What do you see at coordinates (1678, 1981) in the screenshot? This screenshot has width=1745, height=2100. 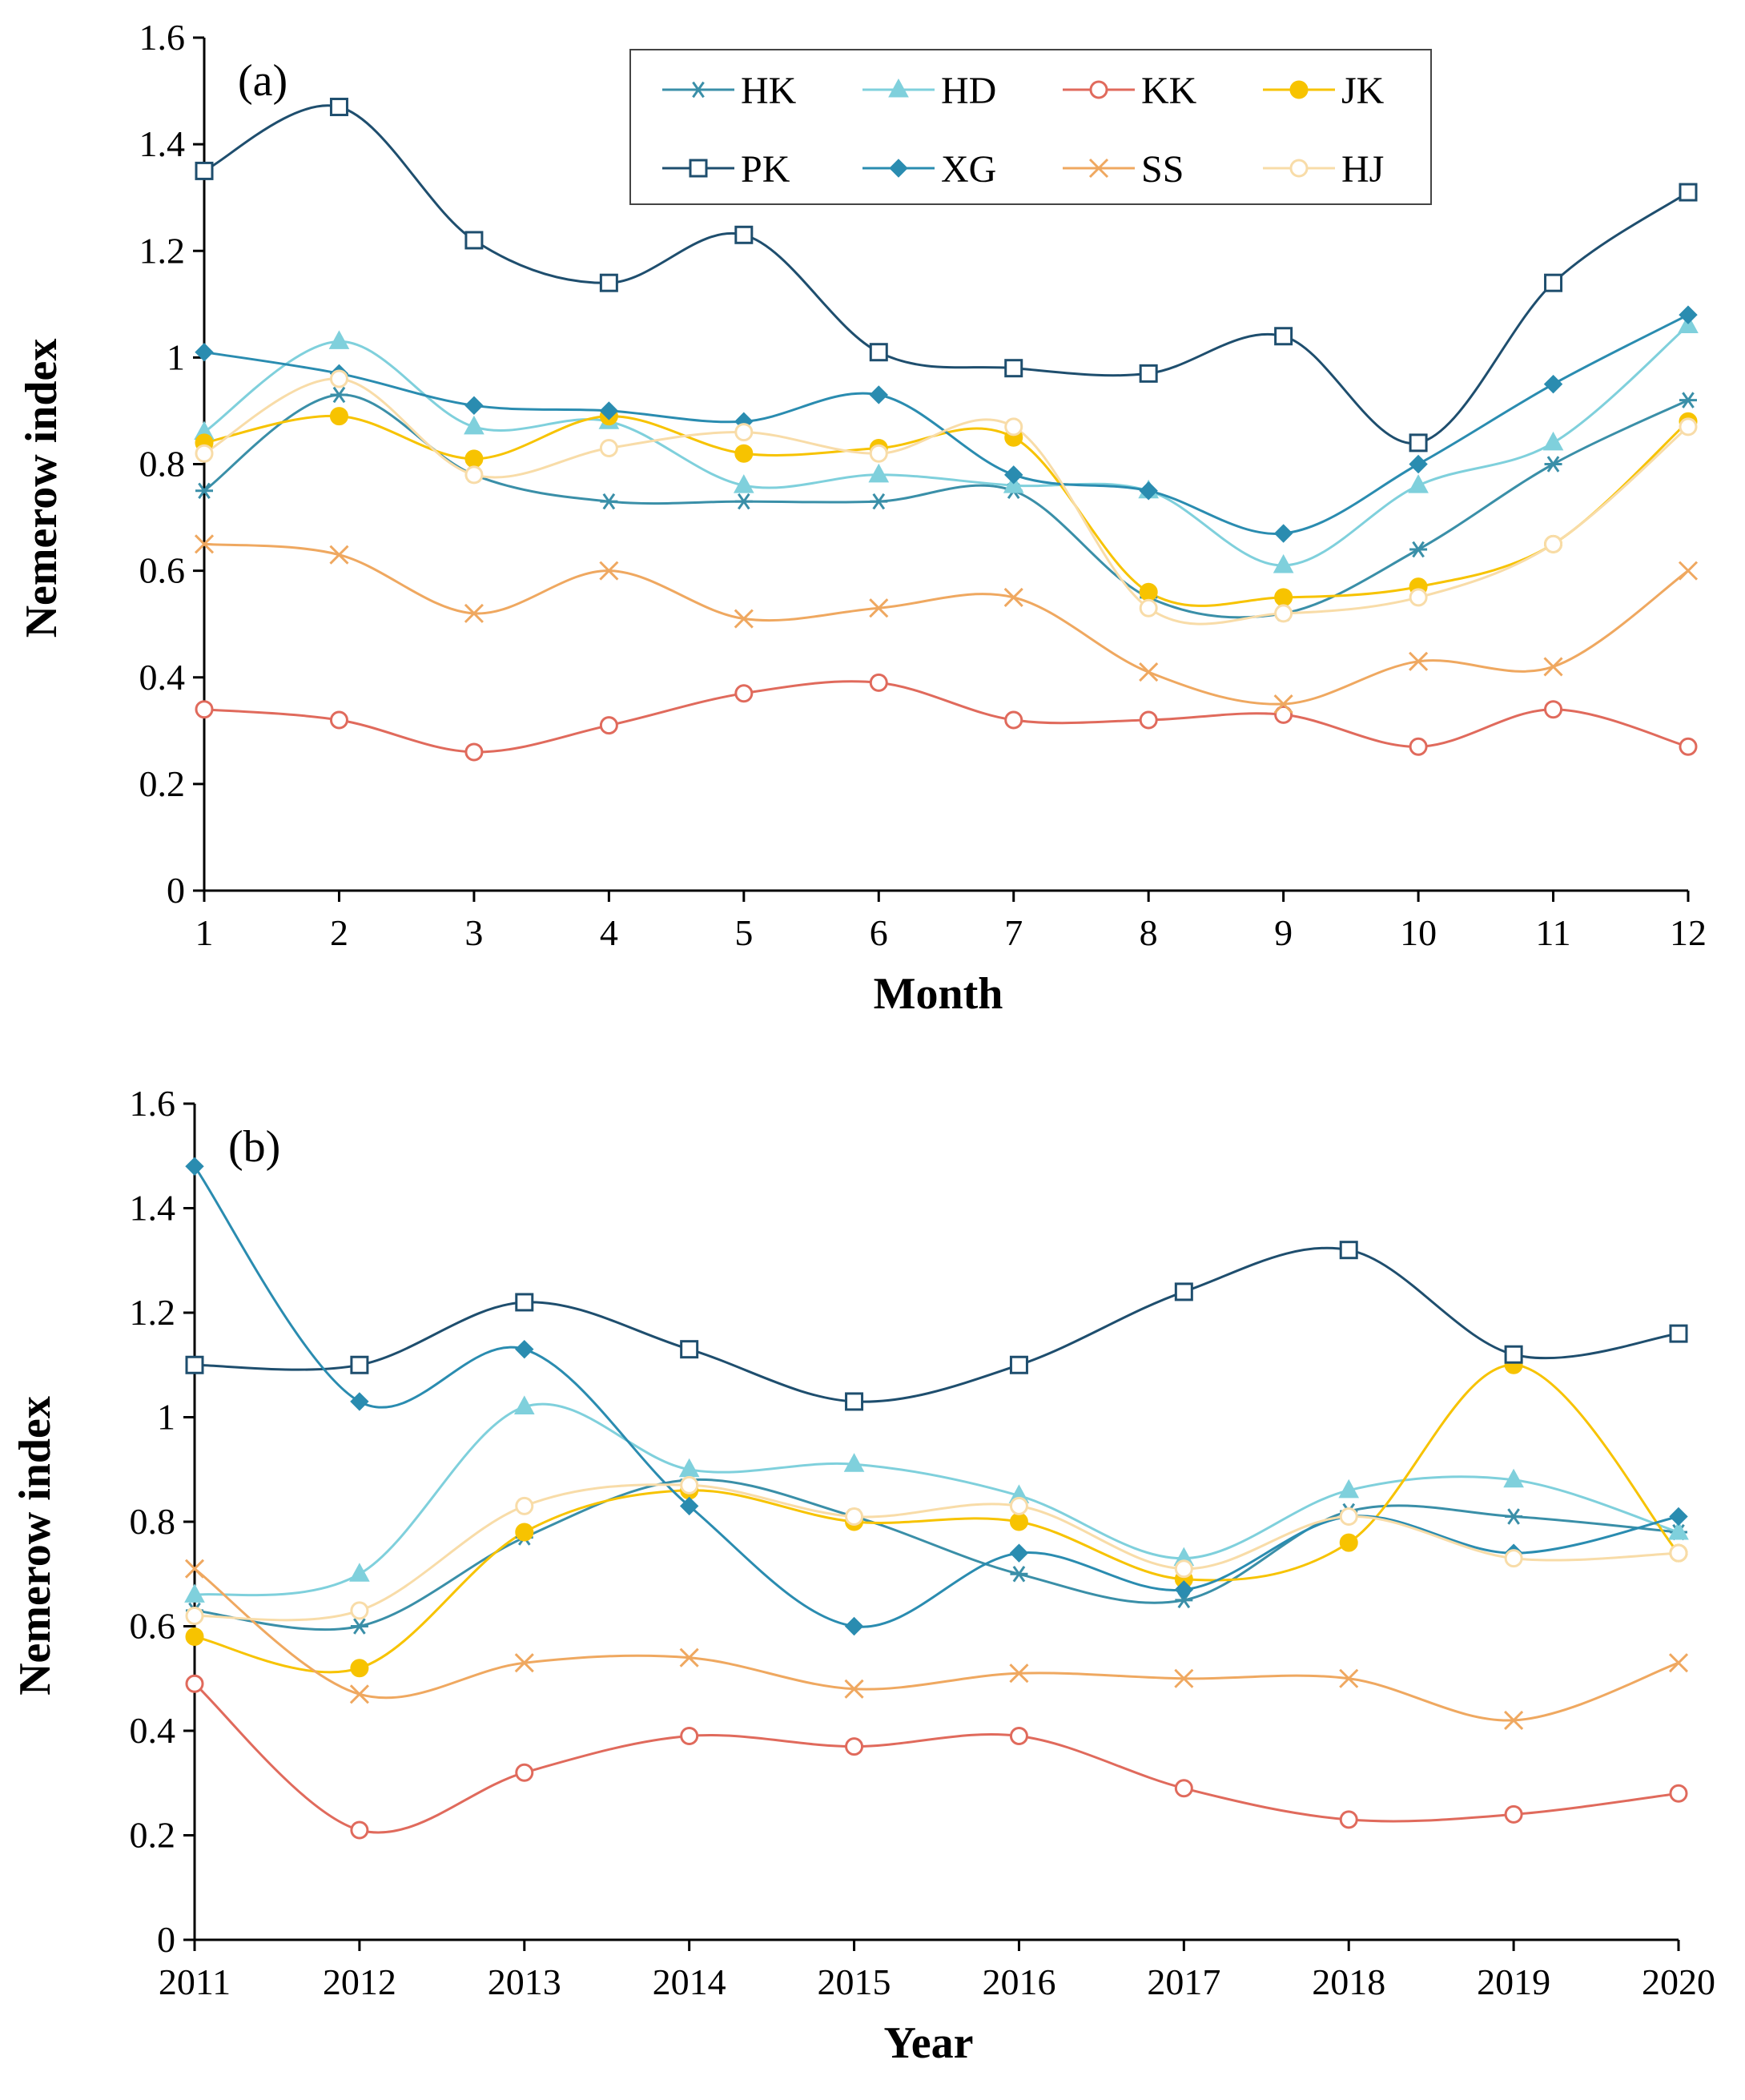 I see `x-tick-label: 2020` at bounding box center [1678, 1981].